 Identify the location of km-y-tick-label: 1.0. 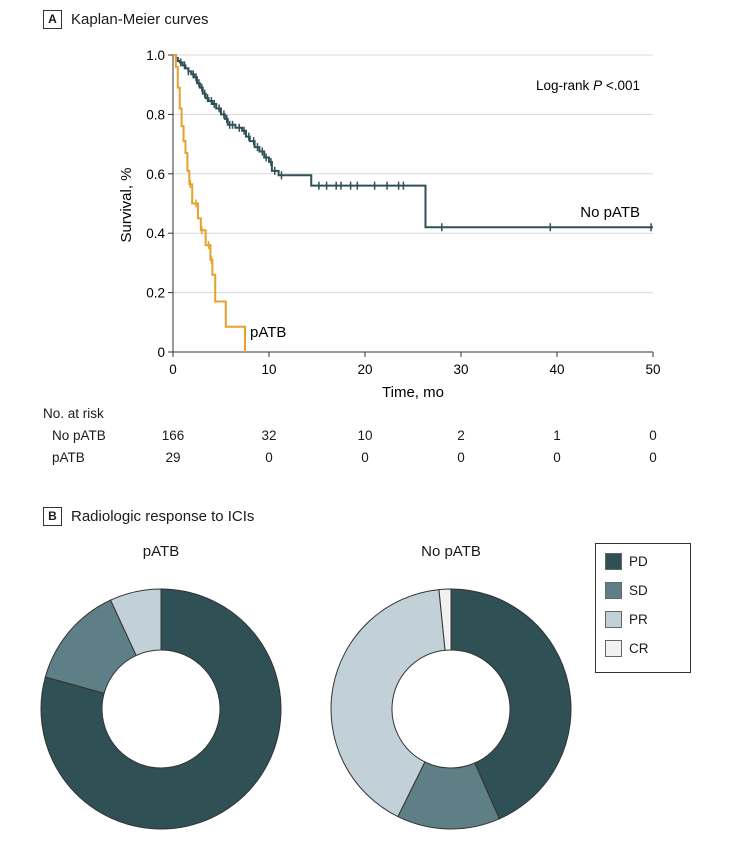
(155, 55).